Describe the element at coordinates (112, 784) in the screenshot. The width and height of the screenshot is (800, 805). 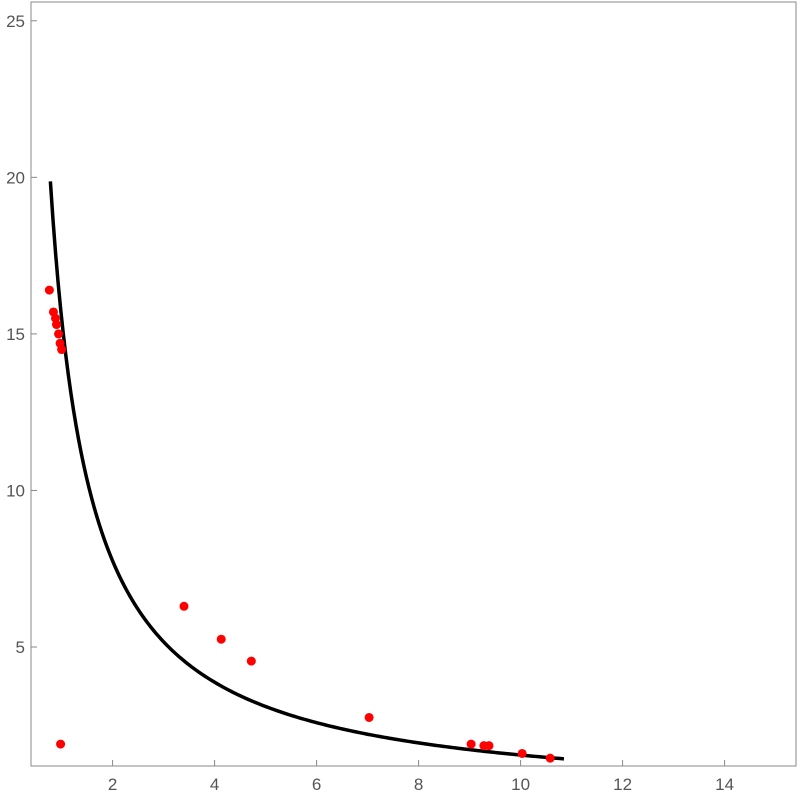
I see `x-tick-label-0: 2` at that location.